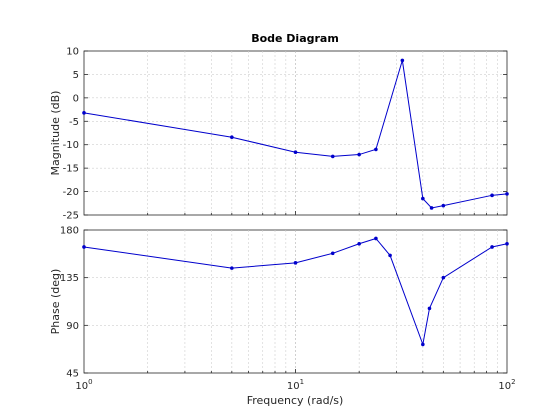  What do you see at coordinates (76, 75) in the screenshot?
I see `magnitude-y-tick-label: 5` at bounding box center [76, 75].